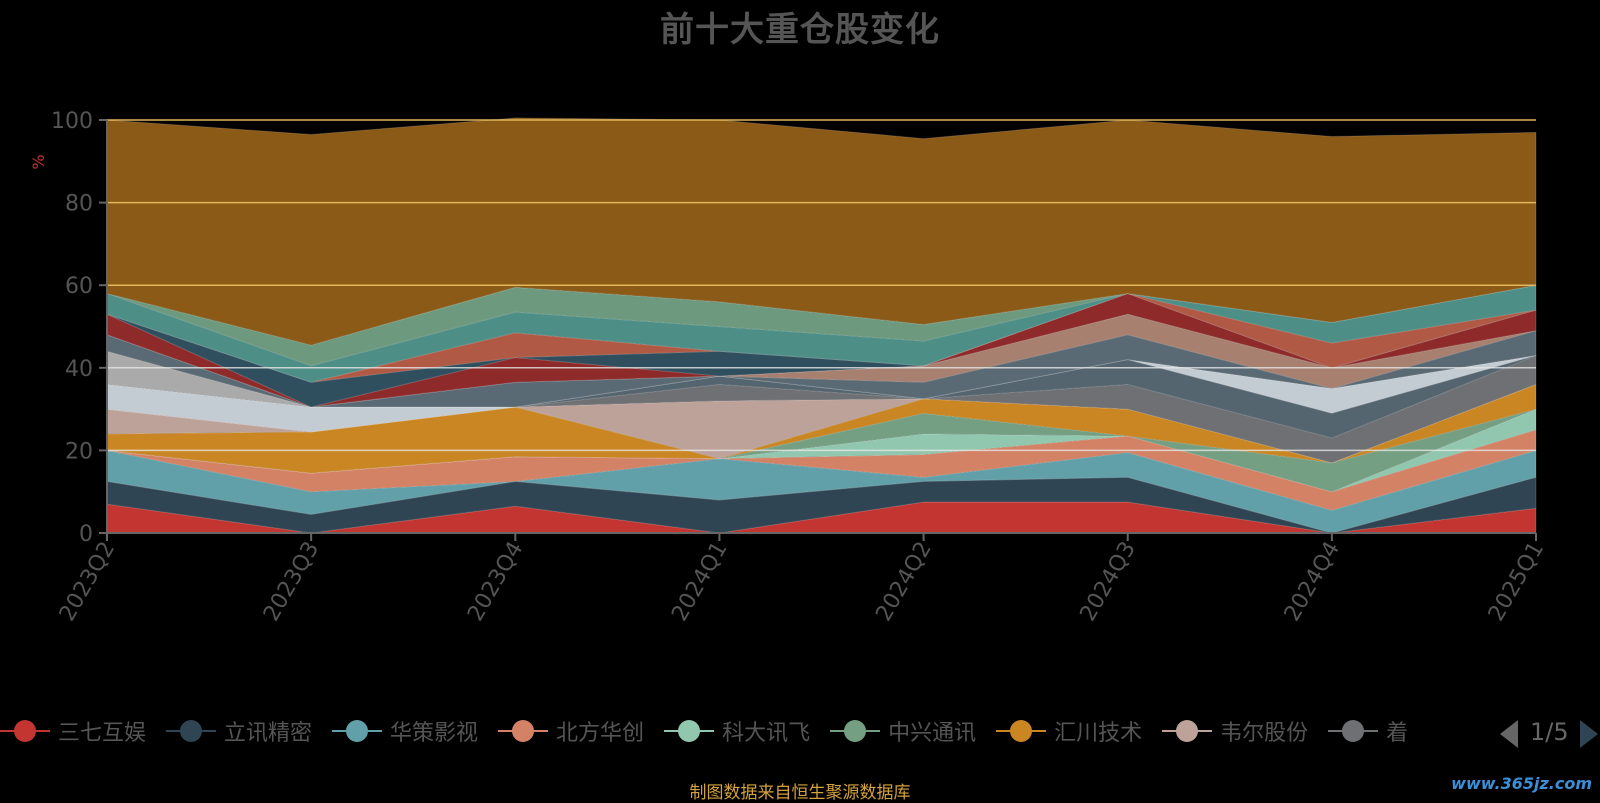 This screenshot has height=803, width=1600. Describe the element at coordinates (434, 733) in the screenshot. I see `legend-label: 华策影视` at that location.